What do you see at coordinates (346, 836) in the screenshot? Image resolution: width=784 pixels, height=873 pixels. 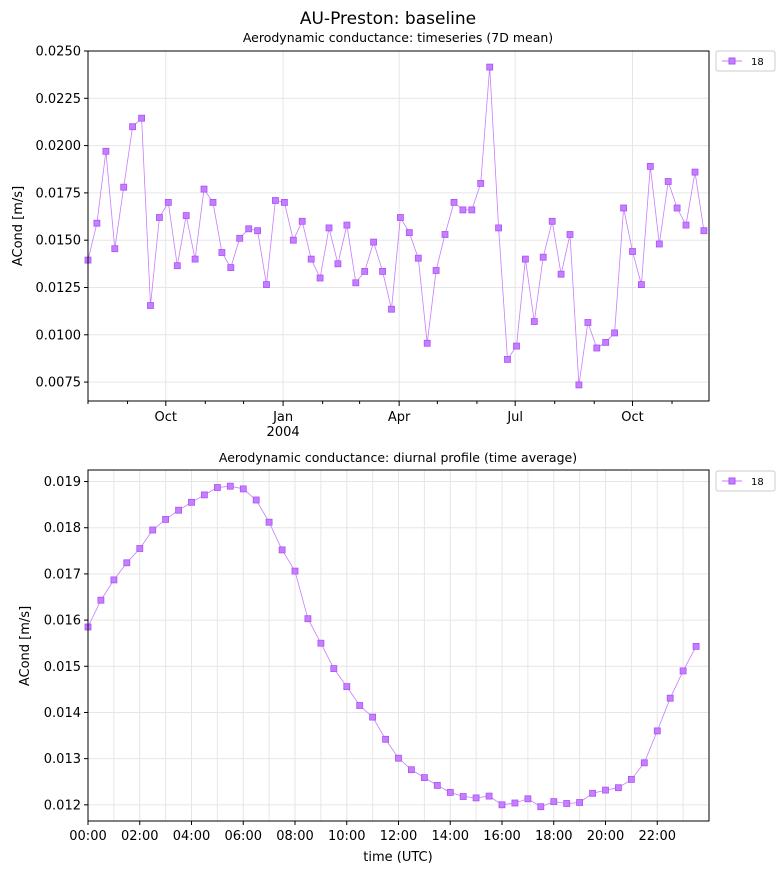 I see `xtick-label: 10:00` at bounding box center [346, 836].